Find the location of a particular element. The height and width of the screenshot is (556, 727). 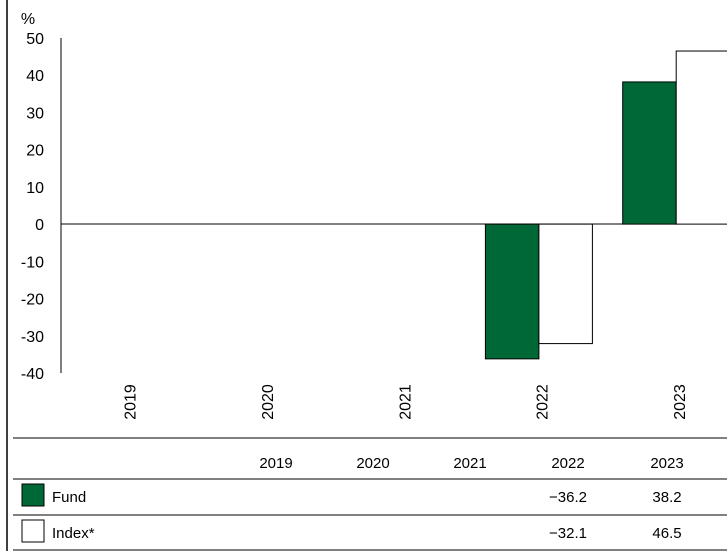

table-cell: 38.2 is located at coordinates (666, 497).